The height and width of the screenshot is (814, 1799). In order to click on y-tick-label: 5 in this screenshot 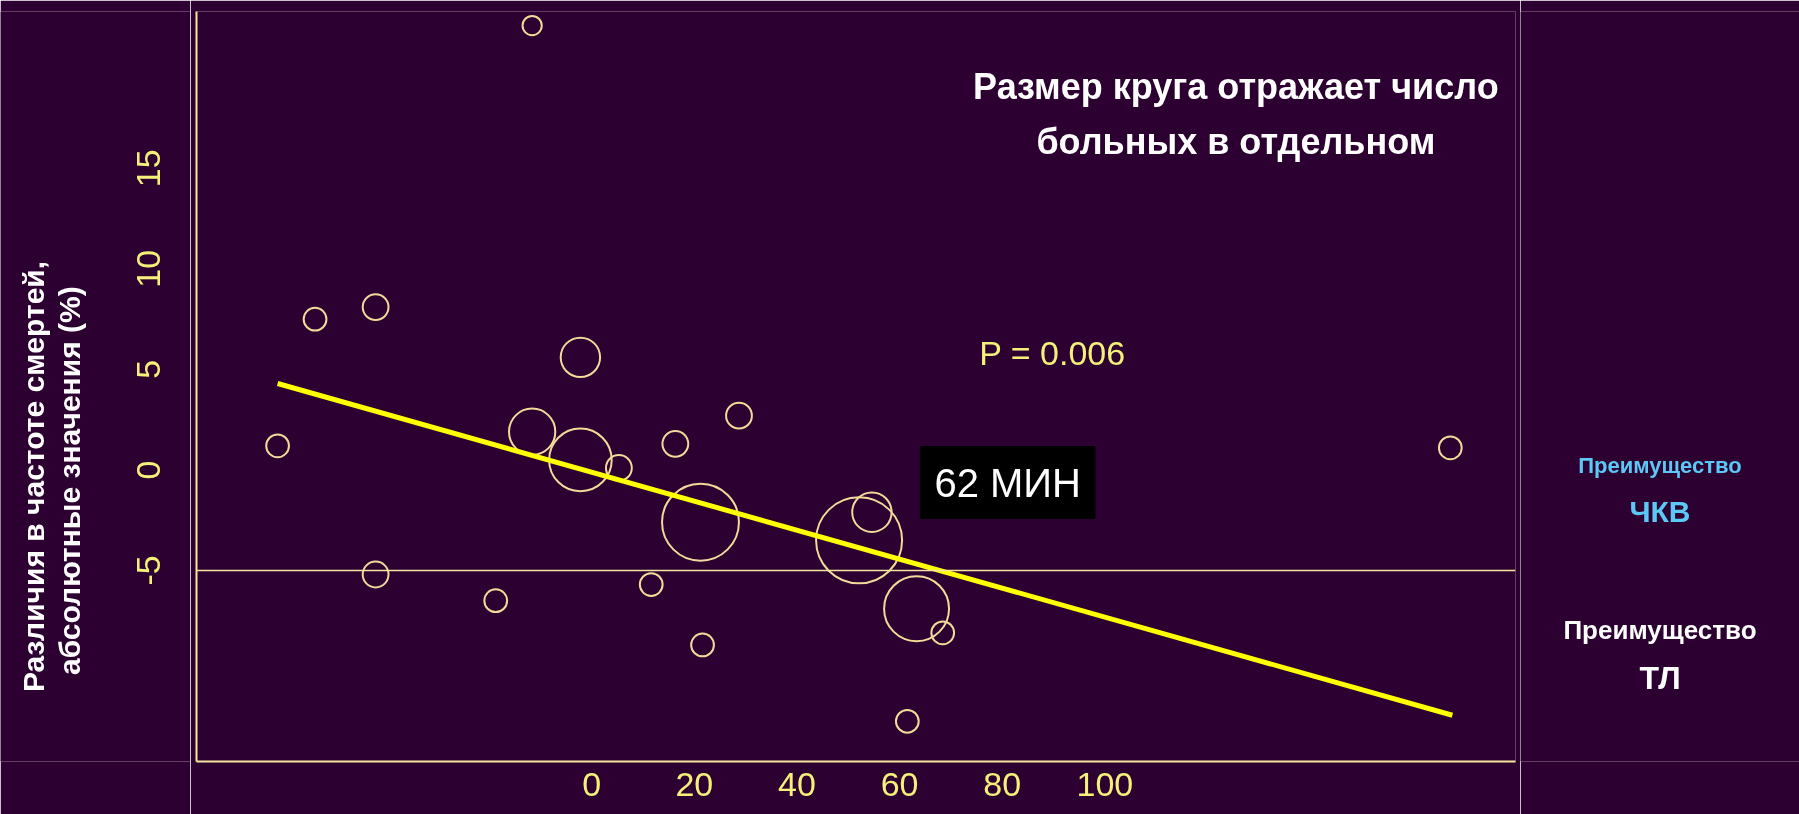, I will do `click(148, 369)`.